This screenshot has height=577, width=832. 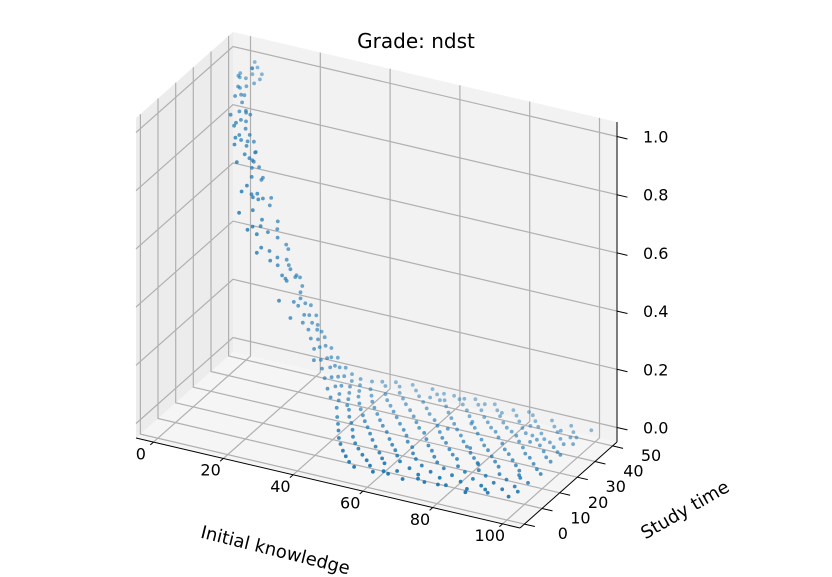 I want to click on y-tick-label: 30, so click(x=616, y=486).